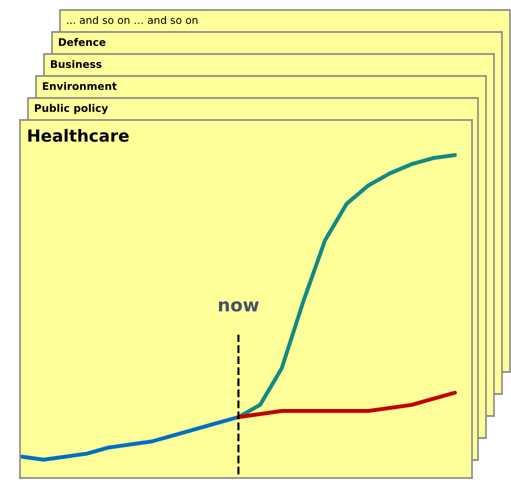  I want to click on text: ... and so on … and so on, so click(132, 20).